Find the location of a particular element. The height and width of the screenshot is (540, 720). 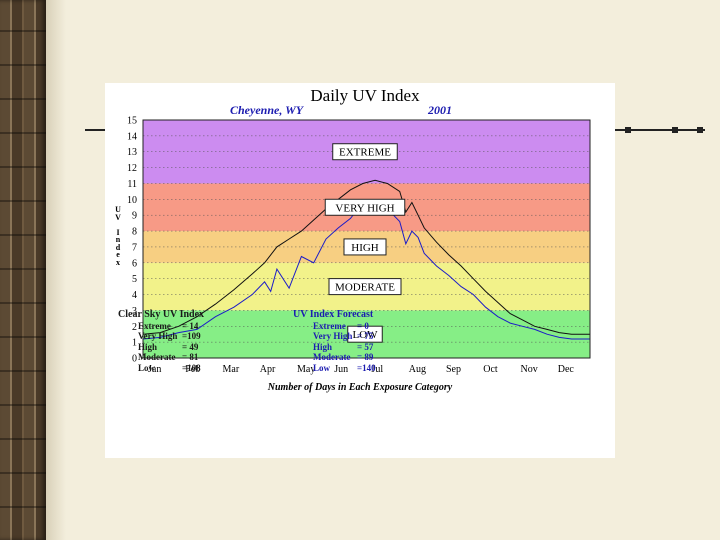

x-tick-label: Nov is located at coordinates (529, 369).